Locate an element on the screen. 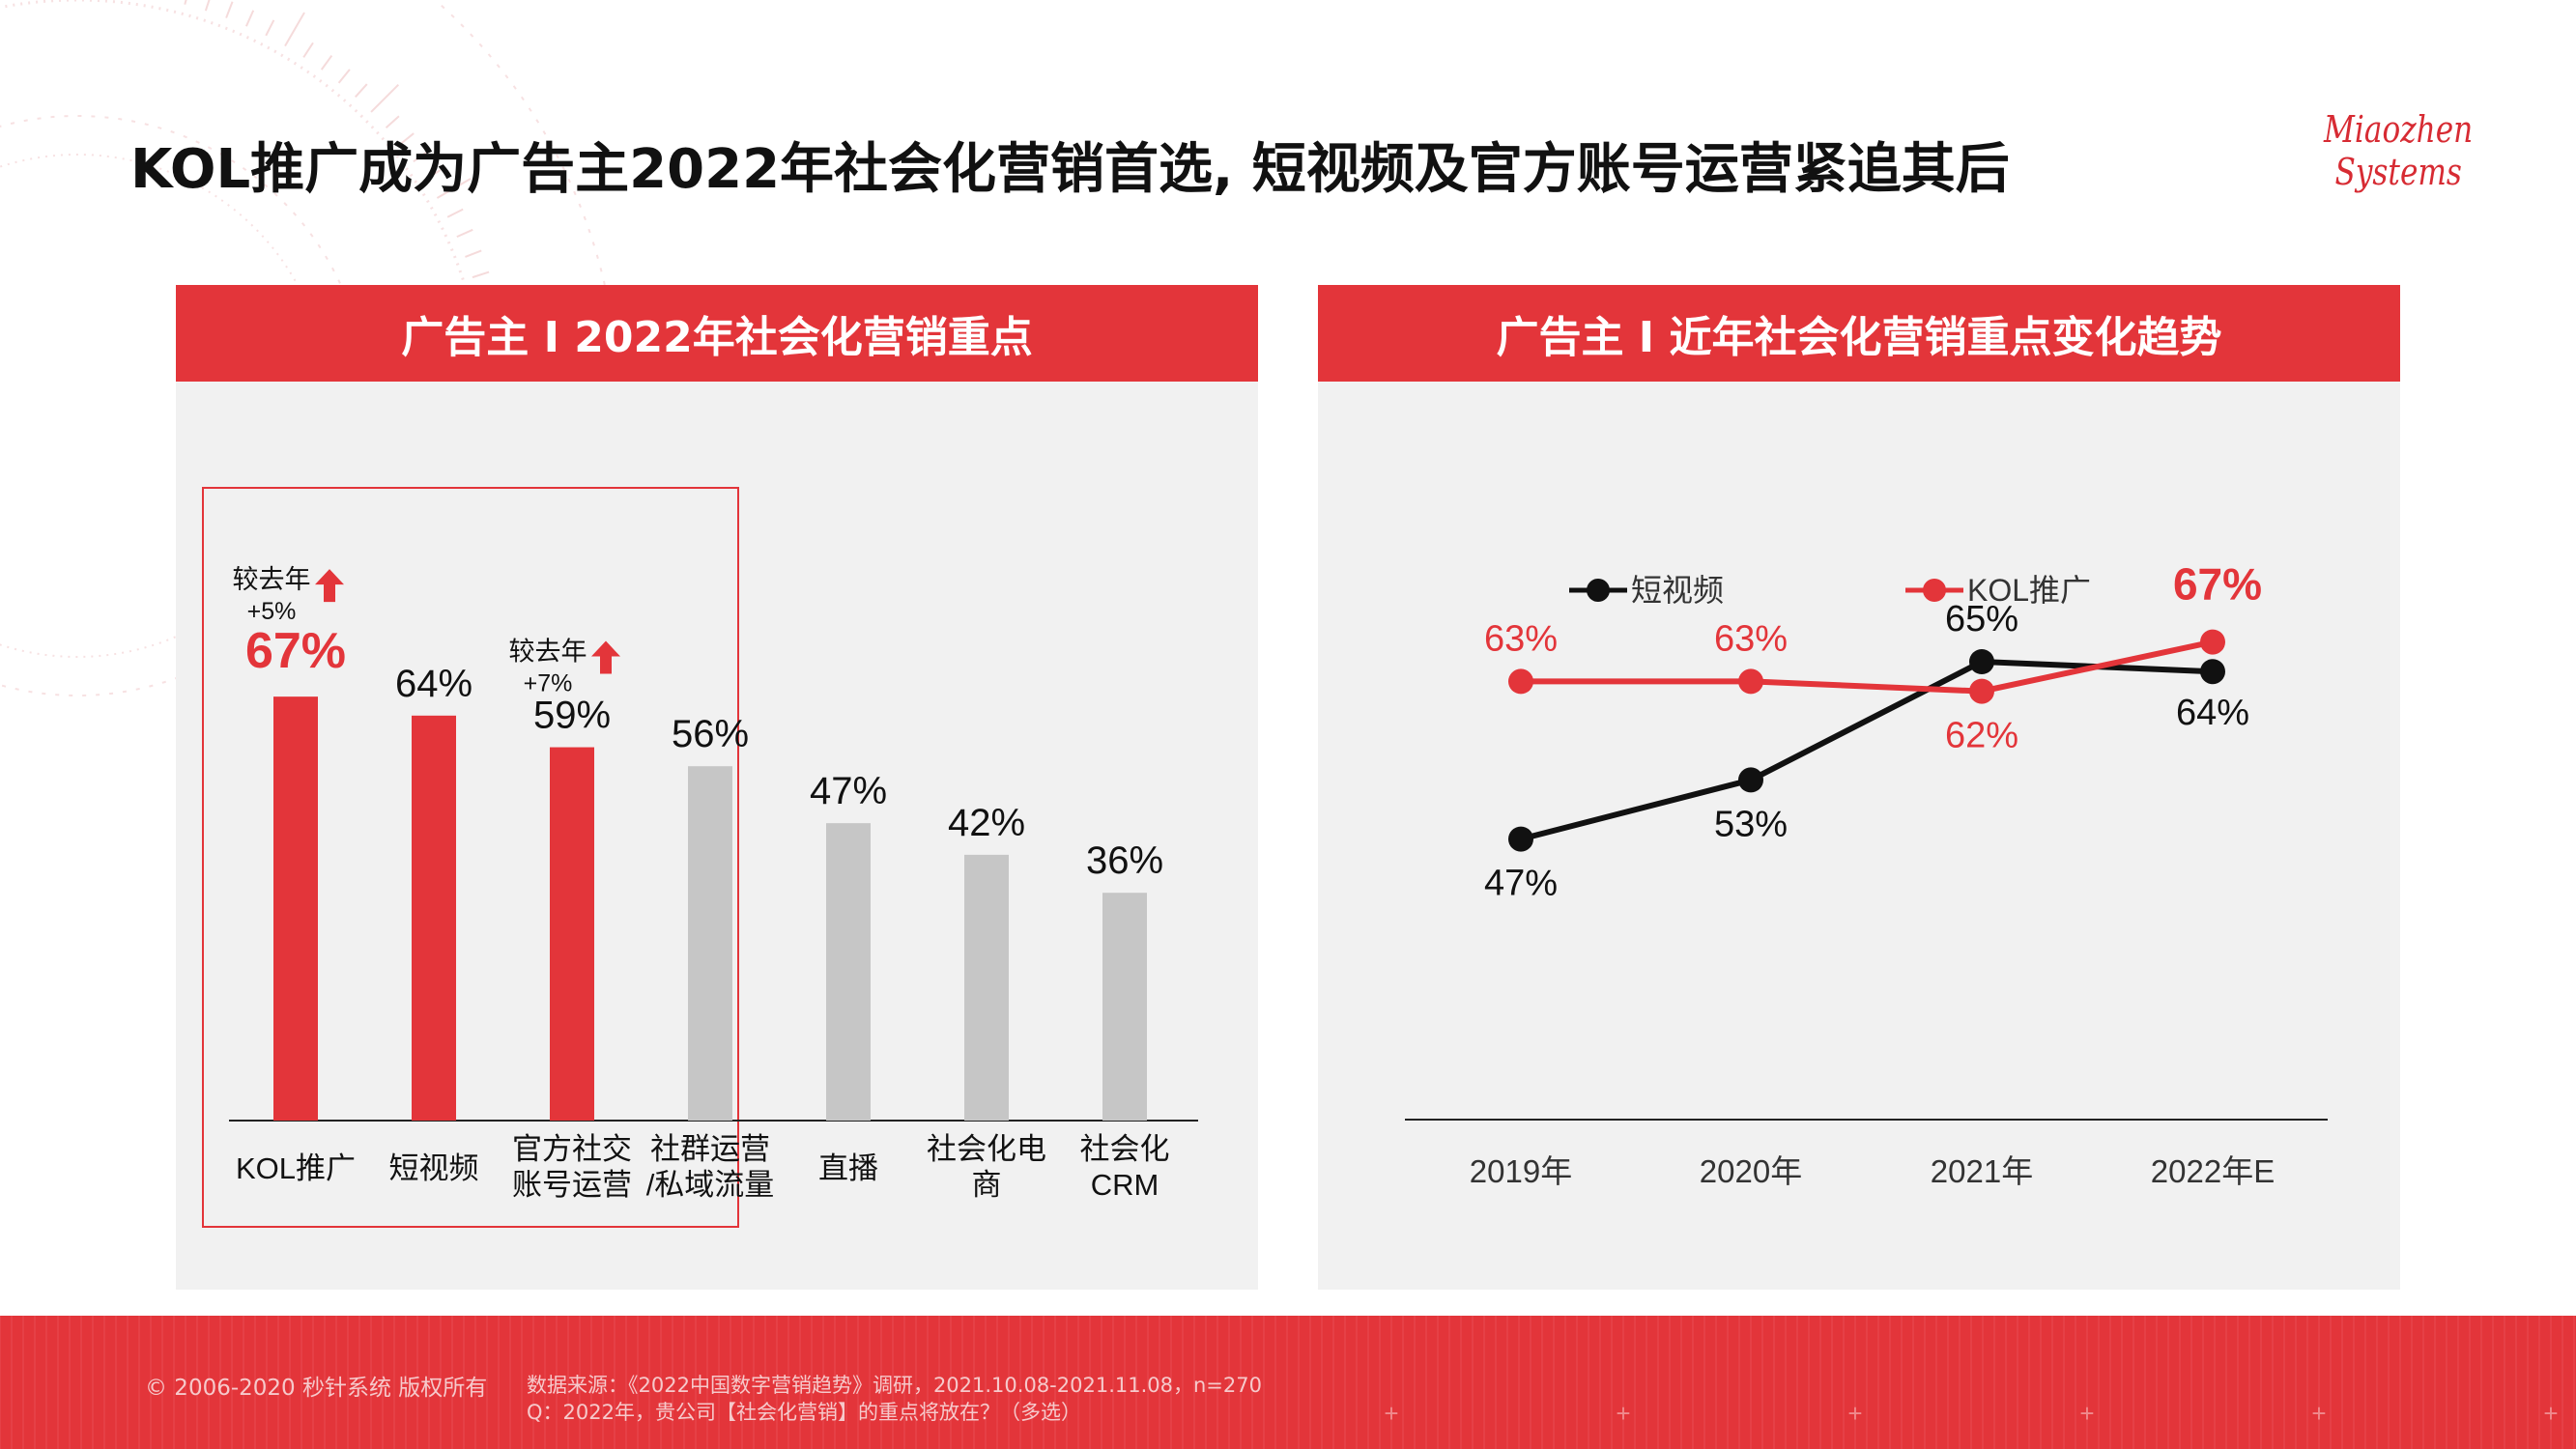 This screenshot has height=1449, width=2576. x-tick-label: 2020年 is located at coordinates (1751, 1171).